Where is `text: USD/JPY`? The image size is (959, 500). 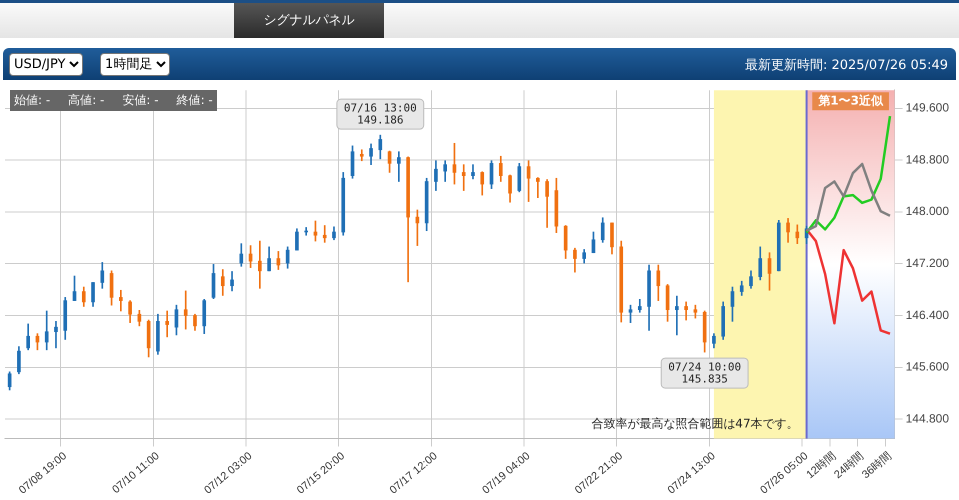 text: USD/JPY is located at coordinates (46, 64).